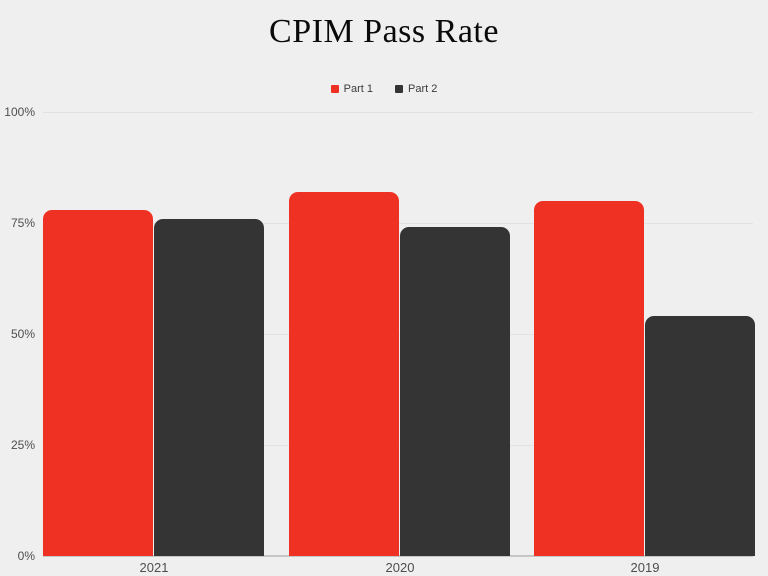  I want to click on bar-part-2-2019, so click(700, 436).